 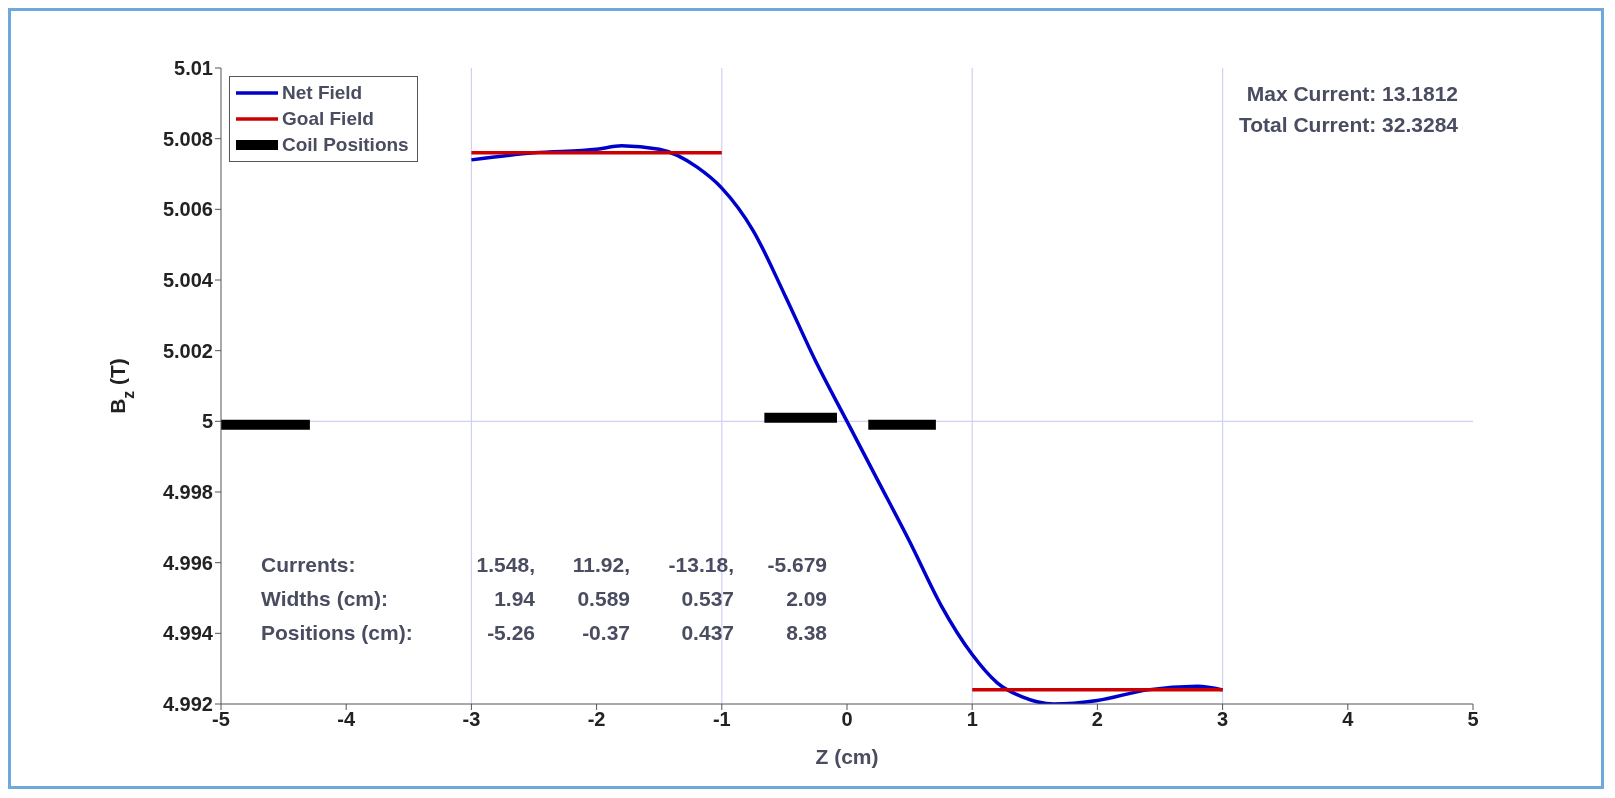 I want to click on y-tick-label: 4.992, so click(x=187, y=704).